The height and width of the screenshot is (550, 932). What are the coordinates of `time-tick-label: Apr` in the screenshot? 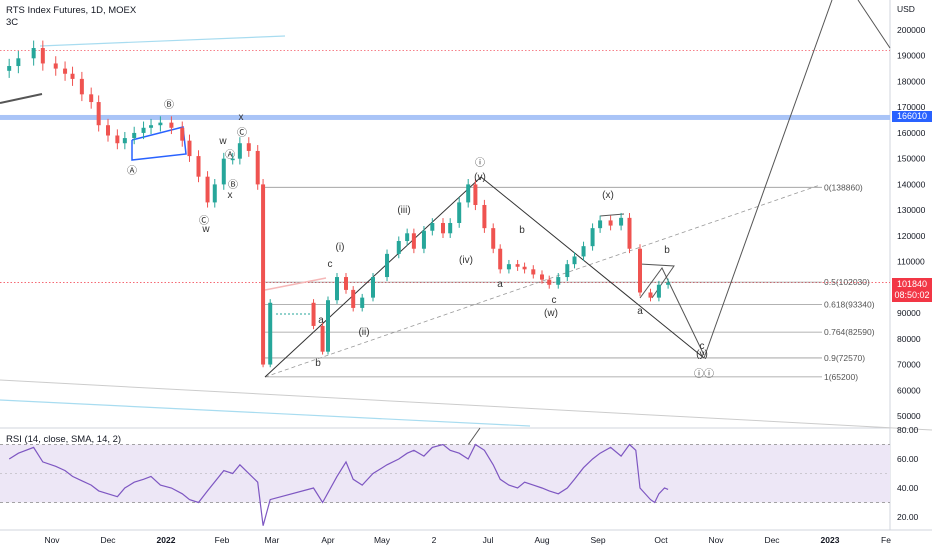 It's located at (327, 540).